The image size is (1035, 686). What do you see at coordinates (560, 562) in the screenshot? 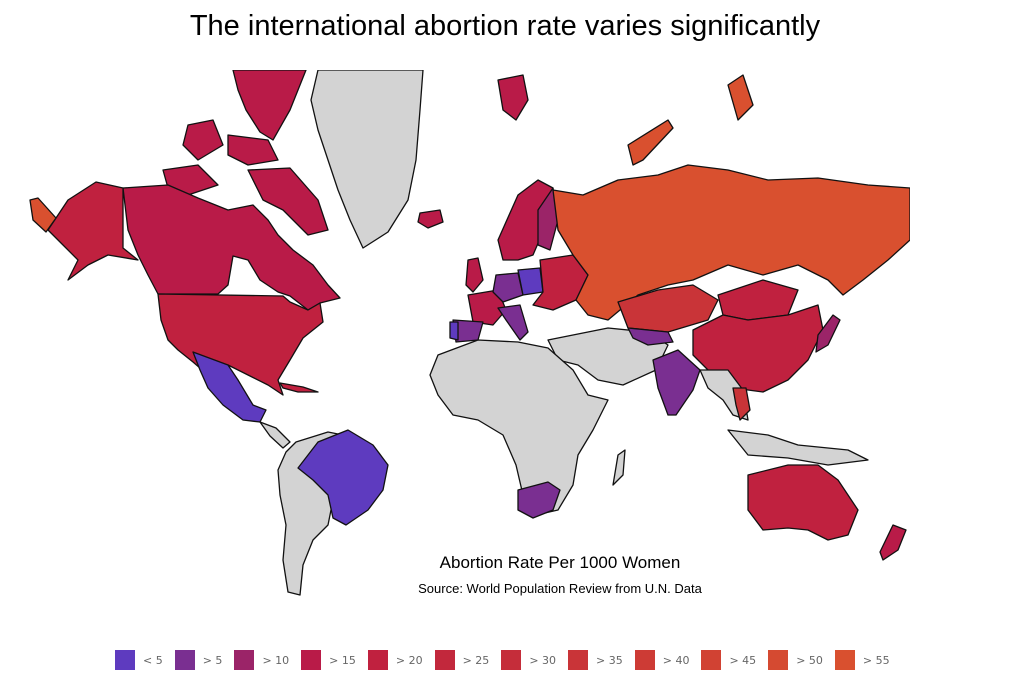
I see `map-caption: Abortion Rate Per 1000 Women` at bounding box center [560, 562].